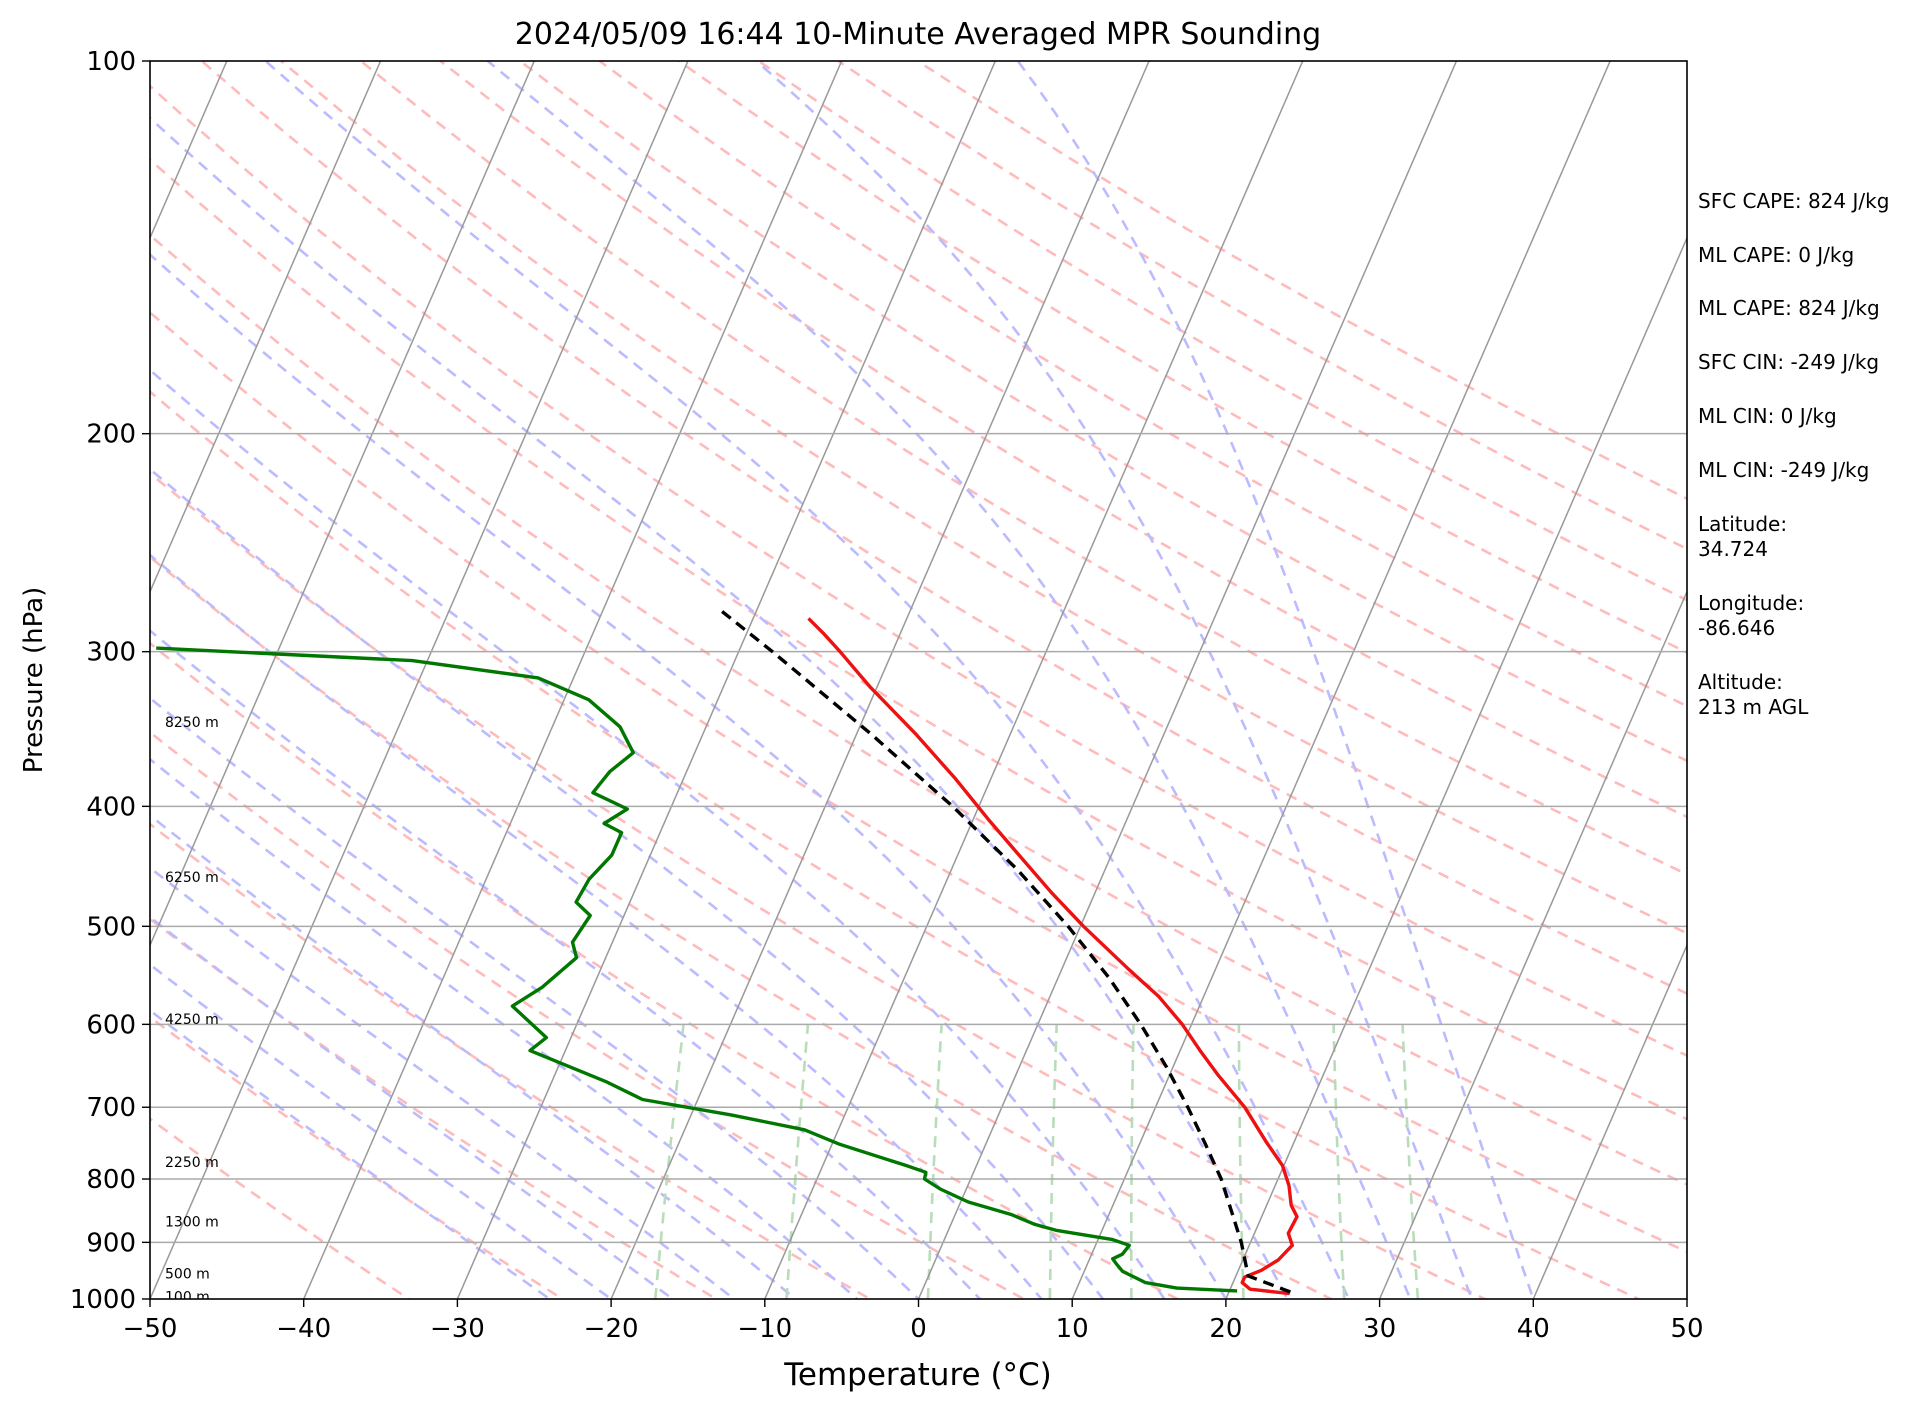 Image resolution: width=1921 pixels, height=1406 pixels. What do you see at coordinates (1776, 255) in the screenshot?
I see `stat-text: ML CAPE: 0 J/kg` at bounding box center [1776, 255].